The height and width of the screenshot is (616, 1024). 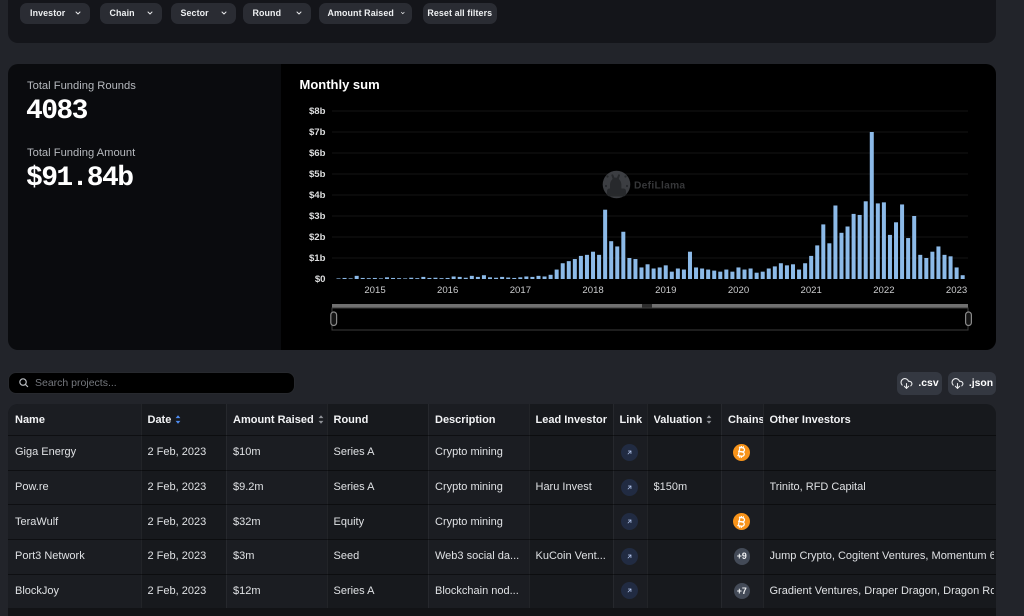 I want to click on svg-text: 2020, so click(x=738, y=290).